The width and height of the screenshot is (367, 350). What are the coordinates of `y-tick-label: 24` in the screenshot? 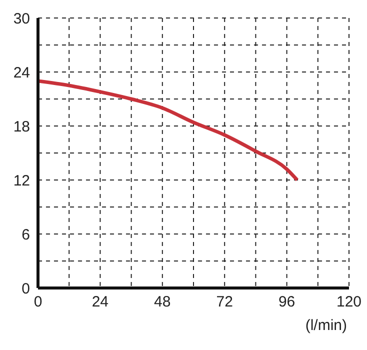 It's located at (21, 73).